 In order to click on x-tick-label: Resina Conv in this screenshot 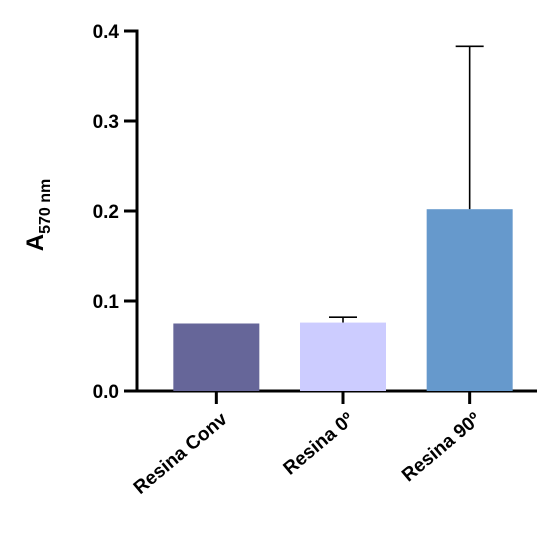, I will do `click(181, 453)`.